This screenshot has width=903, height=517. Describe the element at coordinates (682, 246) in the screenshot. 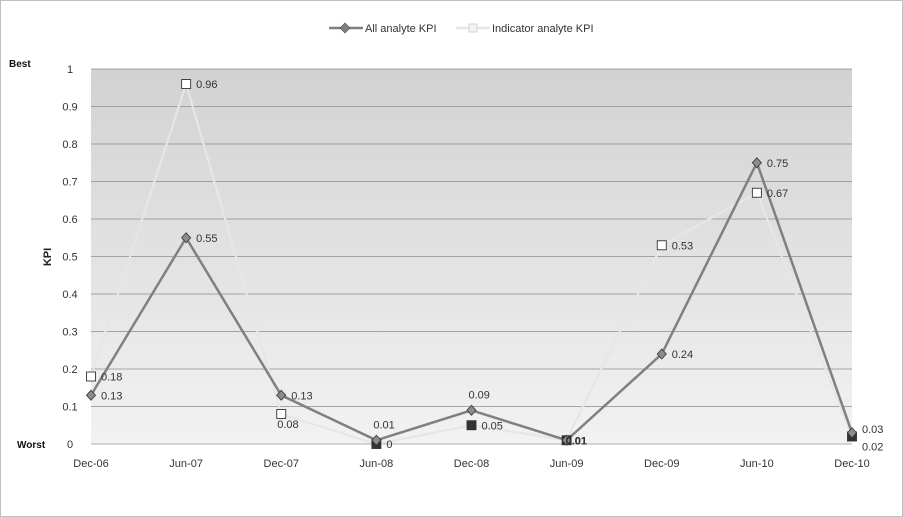

I see `data-label-indicator-analyte: 0.53` at that location.